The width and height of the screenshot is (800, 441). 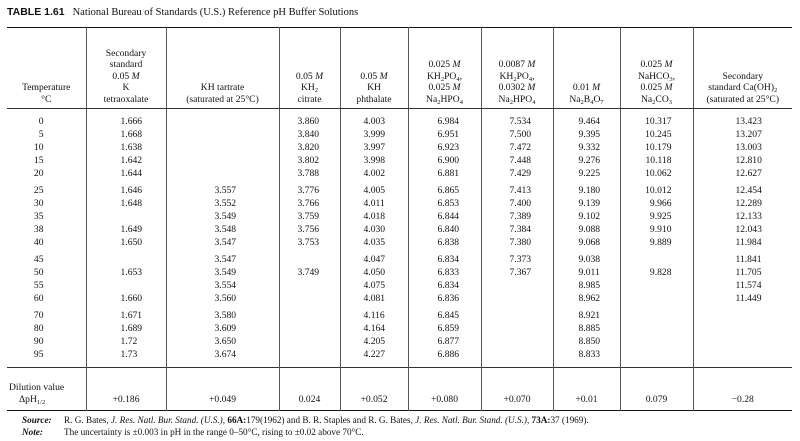 I want to click on column-header: 0.025 M NaHCO3, 0.025 M Na2CO3, so click(x=656, y=68).